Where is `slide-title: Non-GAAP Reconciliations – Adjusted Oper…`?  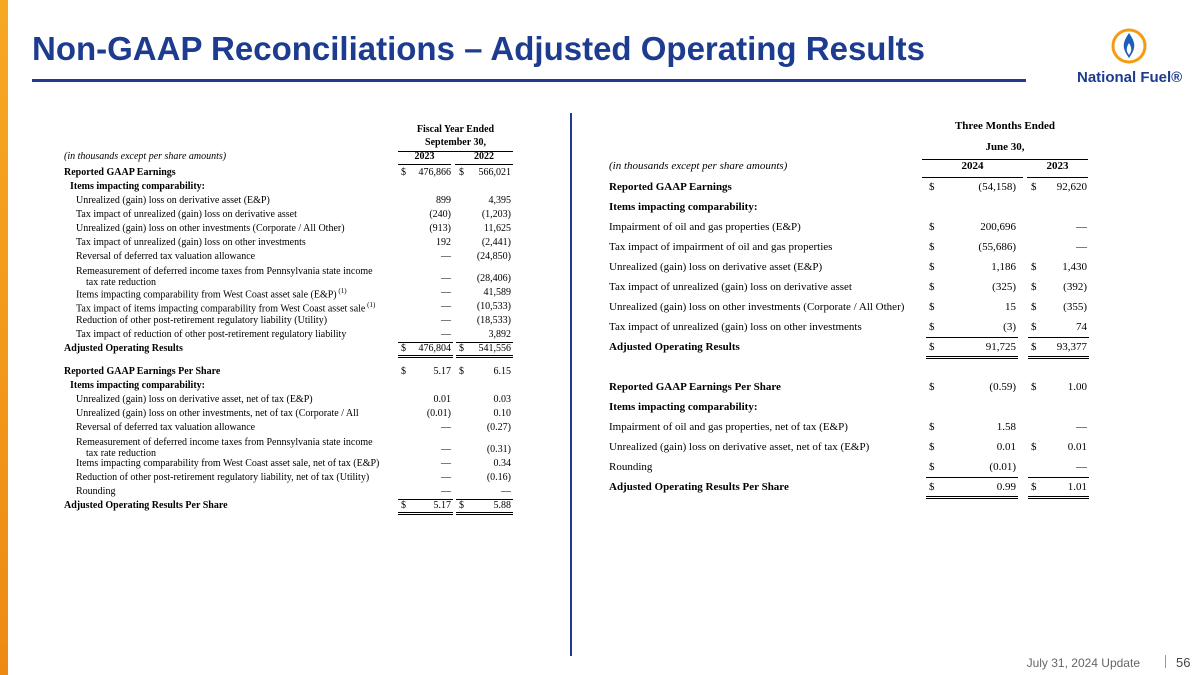
slide-title: Non-GAAP Reconciliations – Adjusted Oper… is located at coordinates (478, 48).